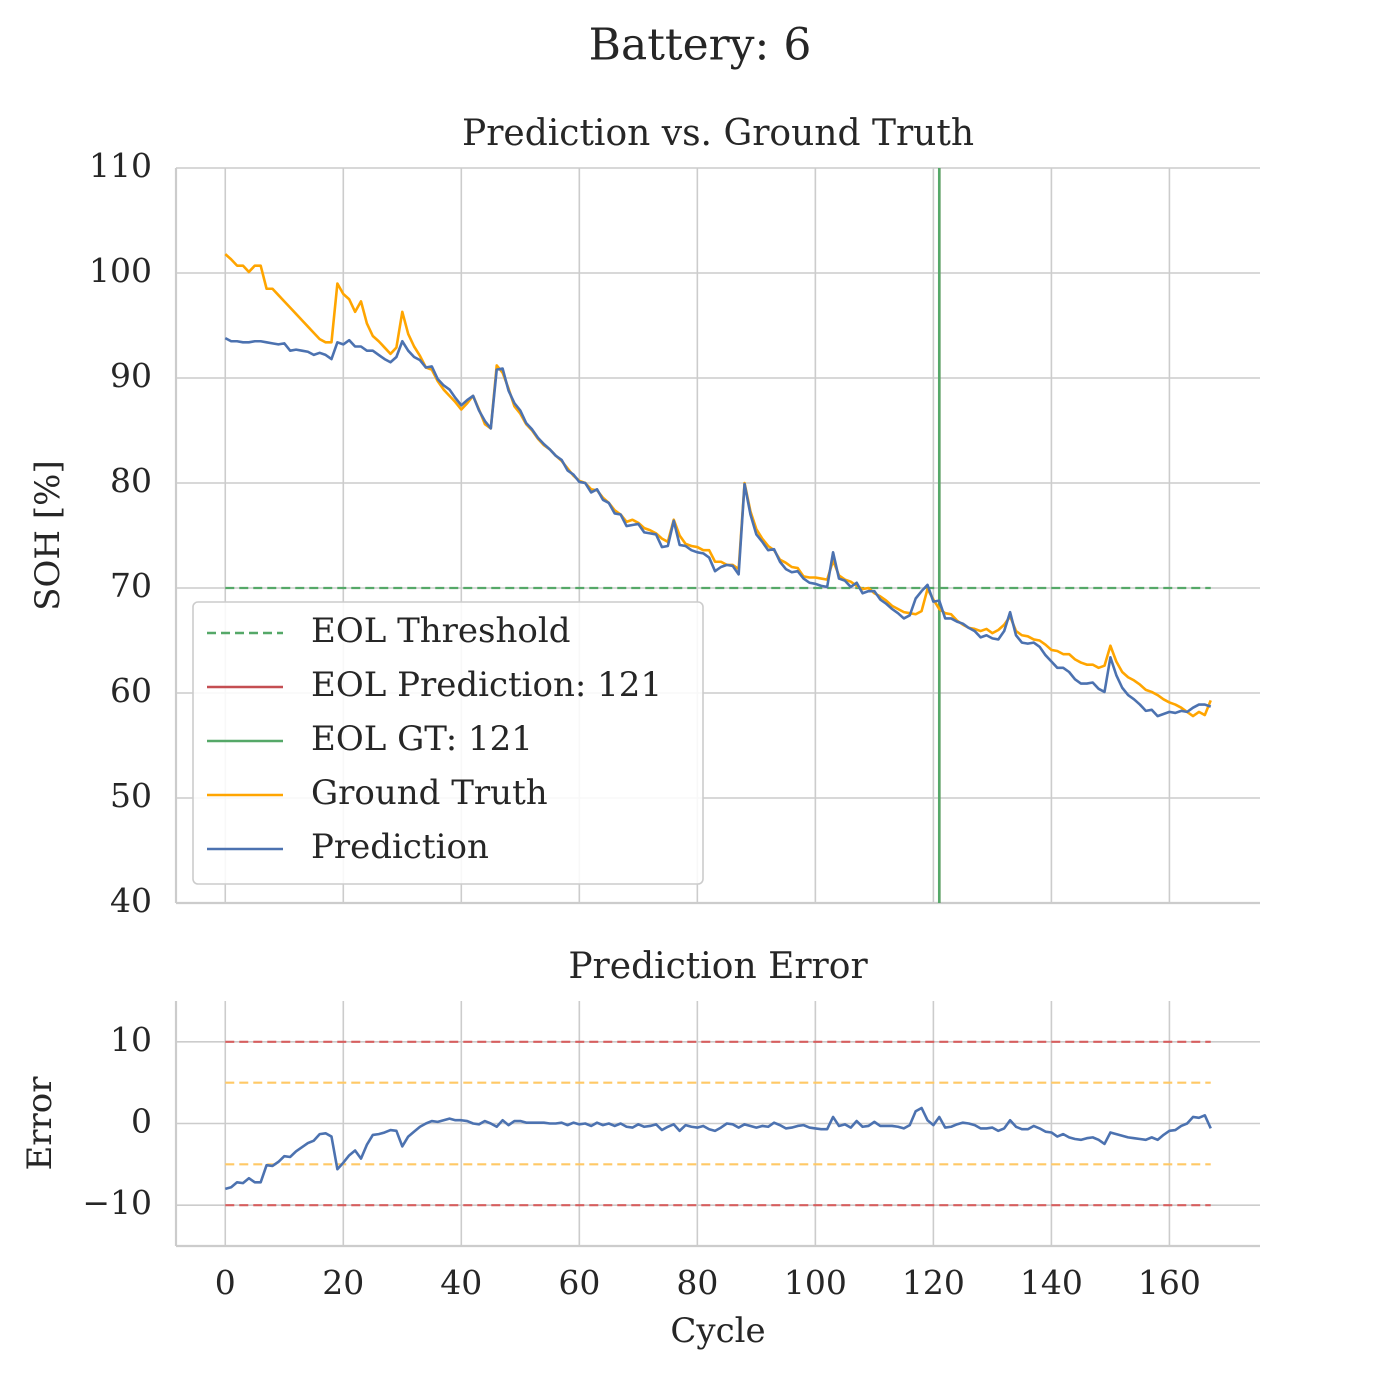 This screenshot has width=1400, height=1400. What do you see at coordinates (429, 793) in the screenshot?
I see `legend-label: Ground Truth` at bounding box center [429, 793].